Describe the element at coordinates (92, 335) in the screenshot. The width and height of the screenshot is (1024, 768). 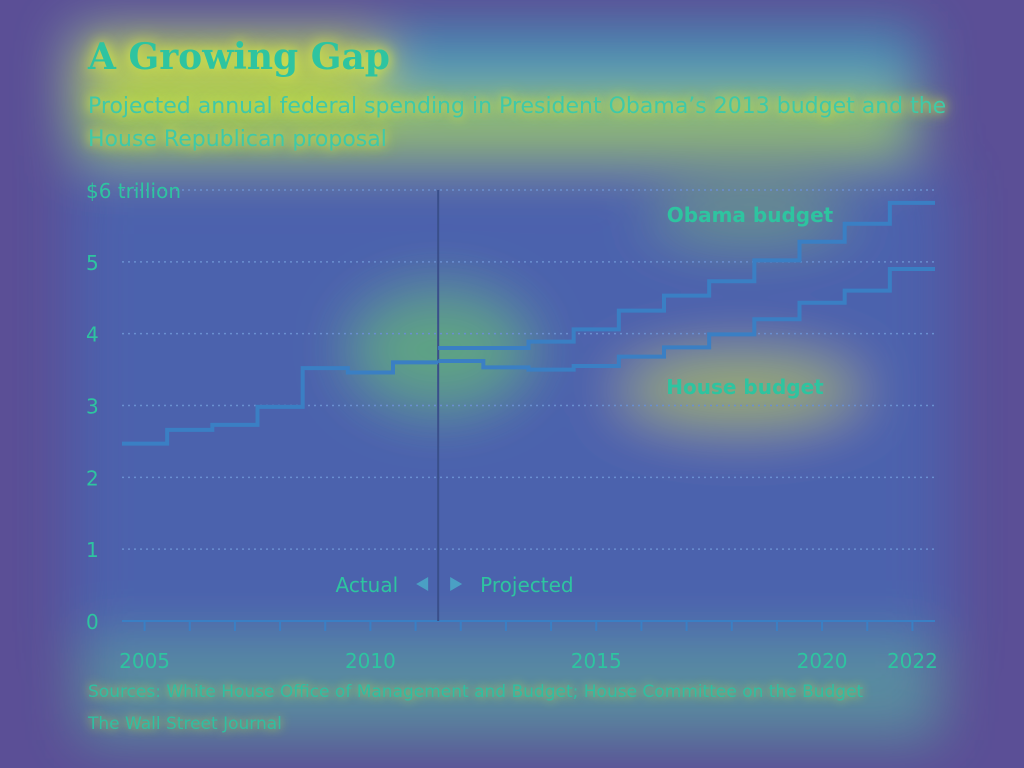
I see `y-tick-label: 4` at that location.